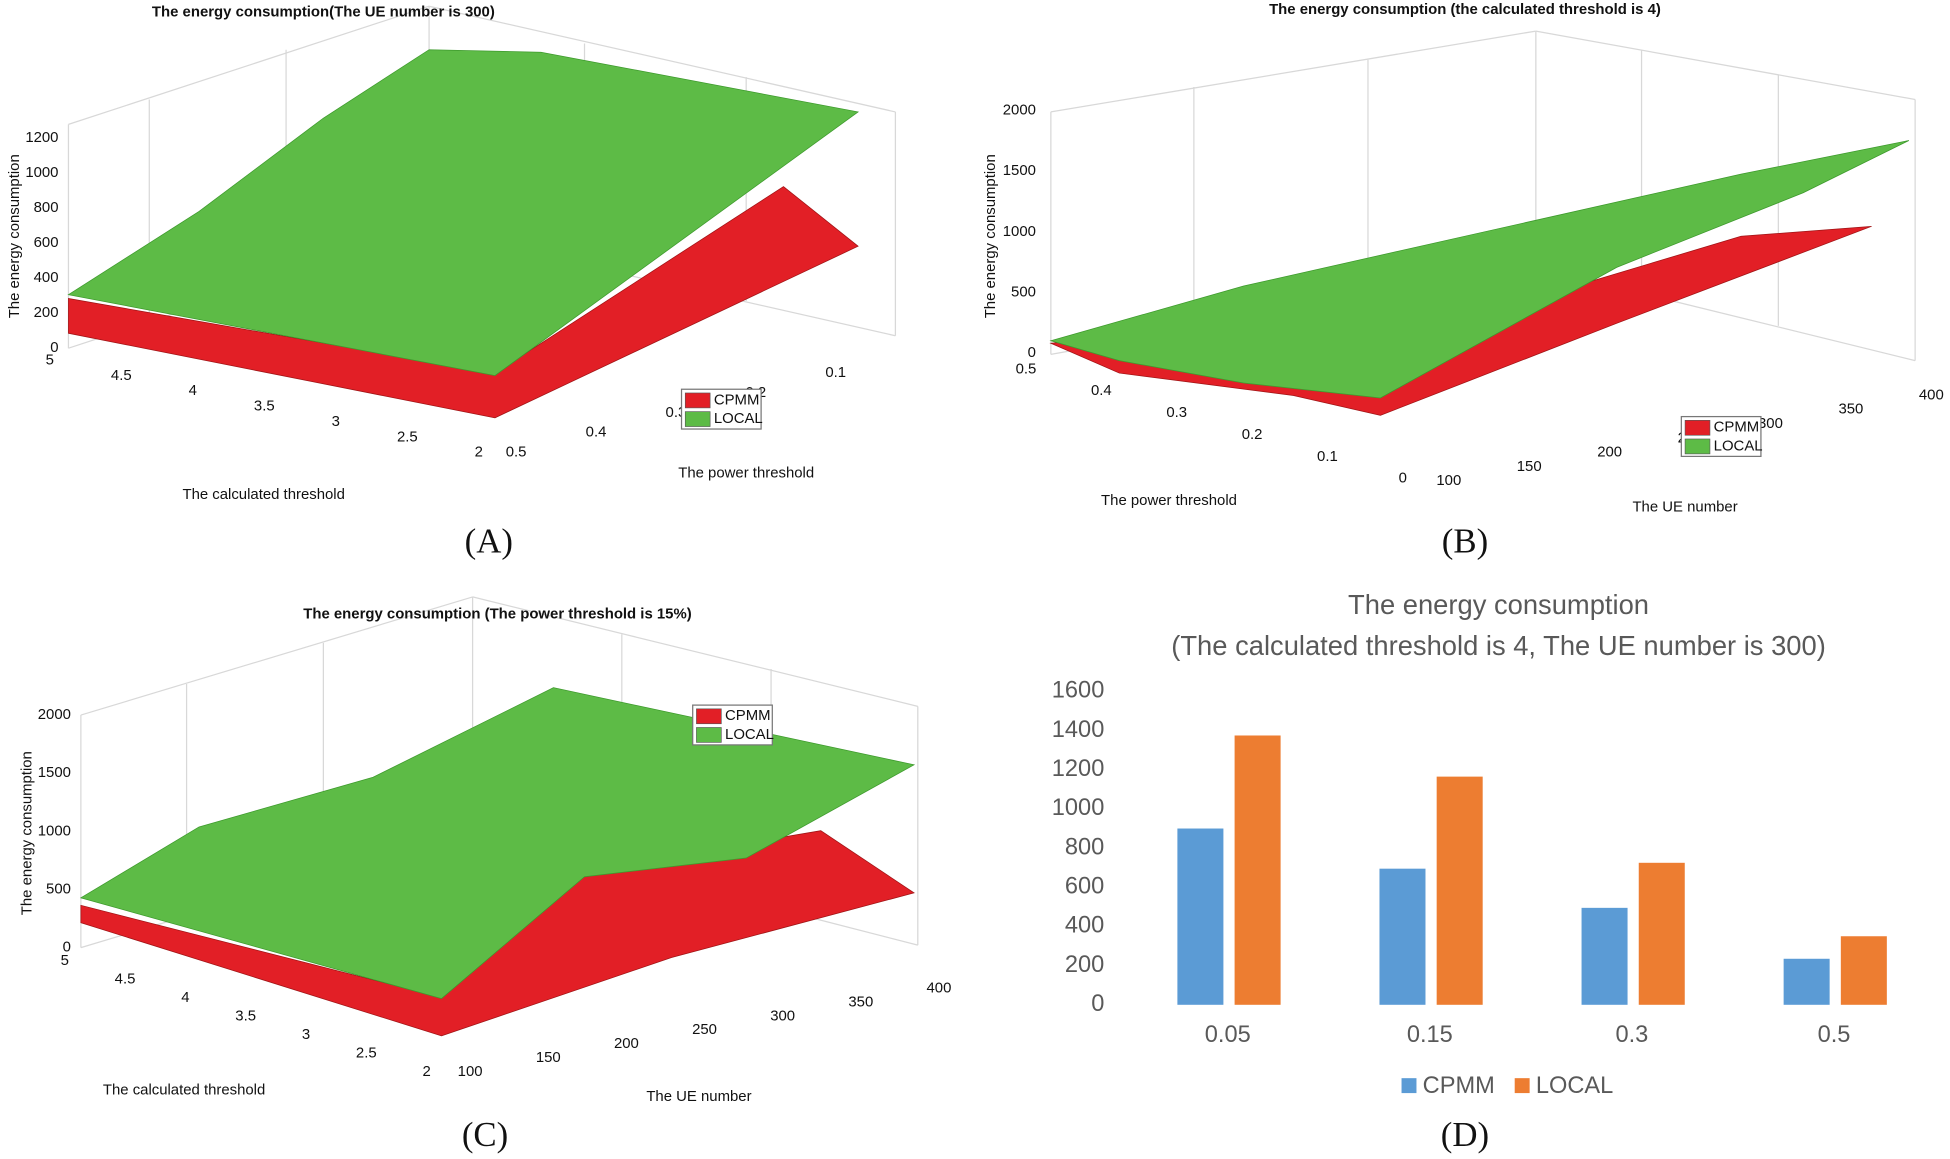 The width and height of the screenshot is (1950, 1159). I want to click on x-tick-label: 4, so click(185, 997).